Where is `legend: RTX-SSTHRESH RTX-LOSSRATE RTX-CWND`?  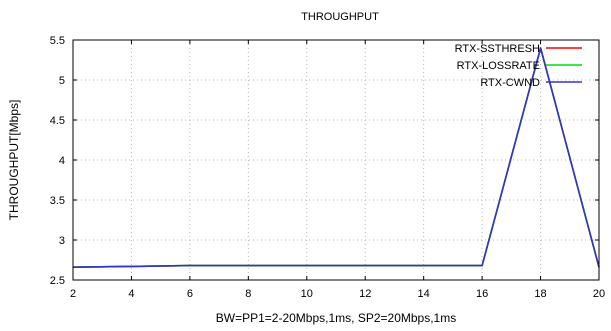 legend: RTX-SSTHRESH RTX-LOSSRATE RTX-CWND is located at coordinates (518, 66).